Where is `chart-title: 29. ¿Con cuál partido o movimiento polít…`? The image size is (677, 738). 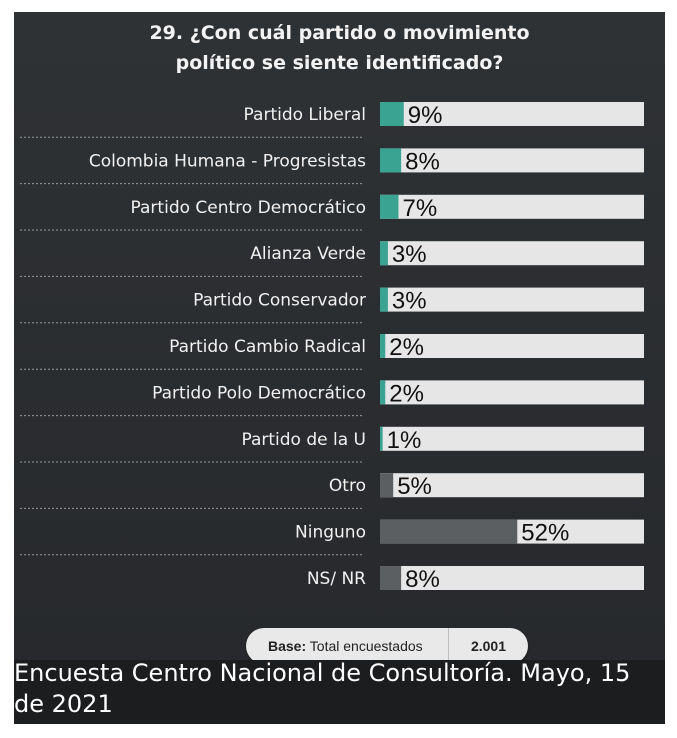 chart-title: 29. ¿Con cuál partido o movimiento polít… is located at coordinates (339, 48).